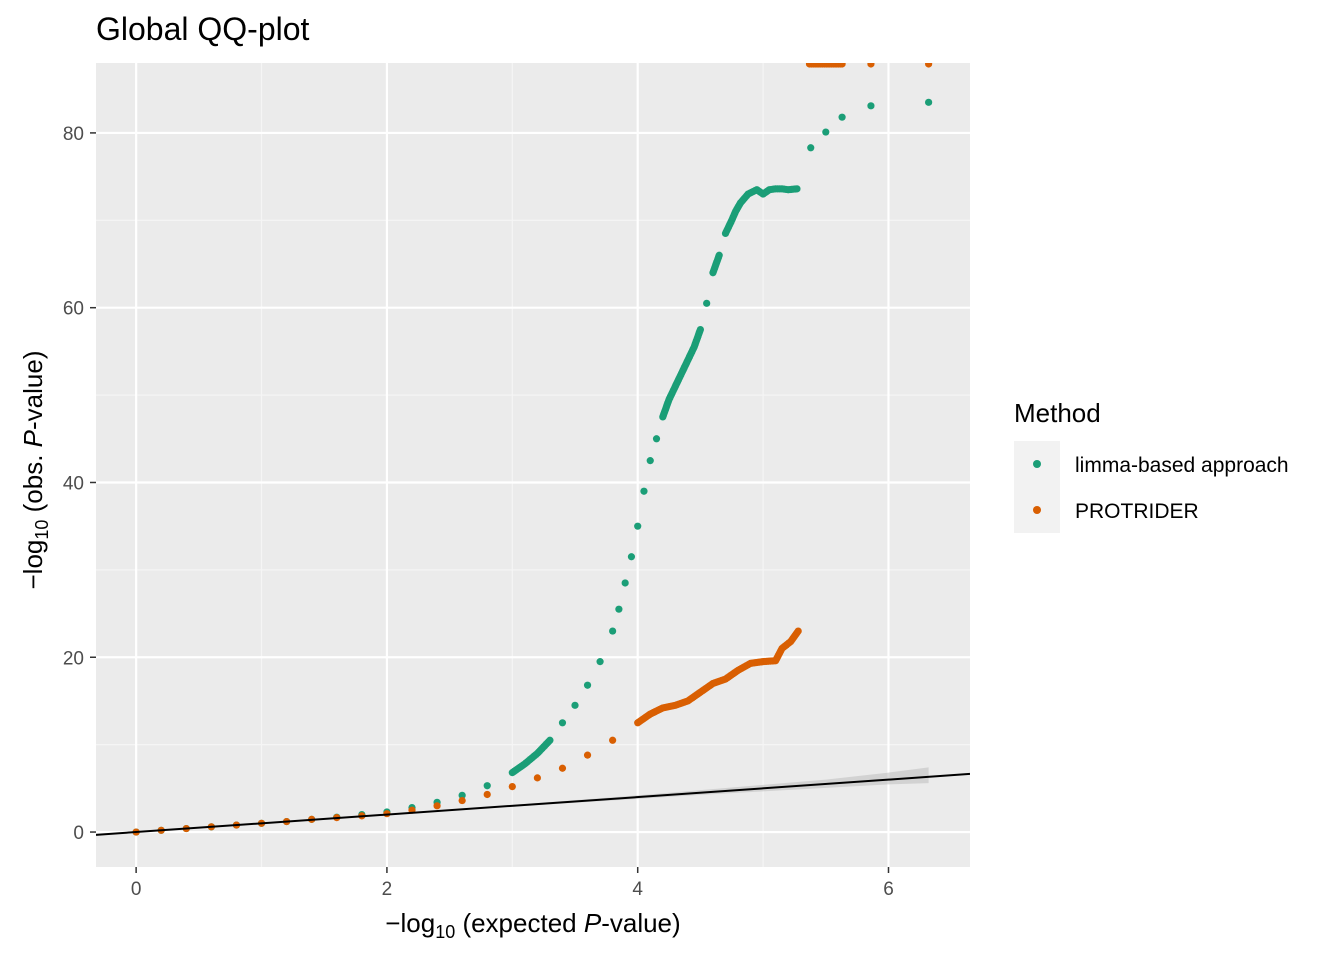  Describe the element at coordinates (1057, 413) in the screenshot. I see `legend-title: Method` at that location.